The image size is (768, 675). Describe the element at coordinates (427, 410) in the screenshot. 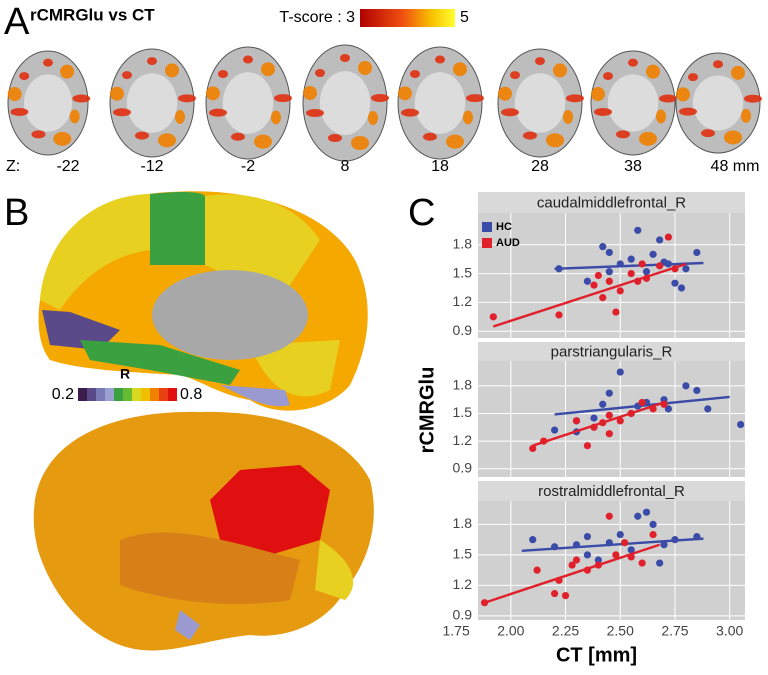

I see `y-axis-label: rCMRGlu` at that location.